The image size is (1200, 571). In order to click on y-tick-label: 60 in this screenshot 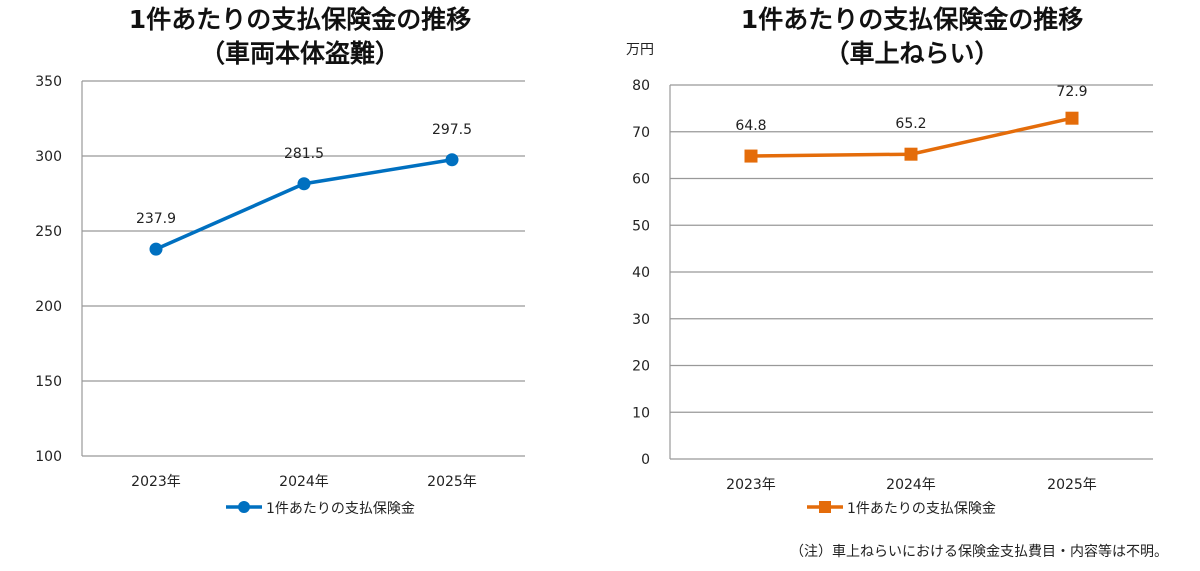, I will do `click(641, 180)`.